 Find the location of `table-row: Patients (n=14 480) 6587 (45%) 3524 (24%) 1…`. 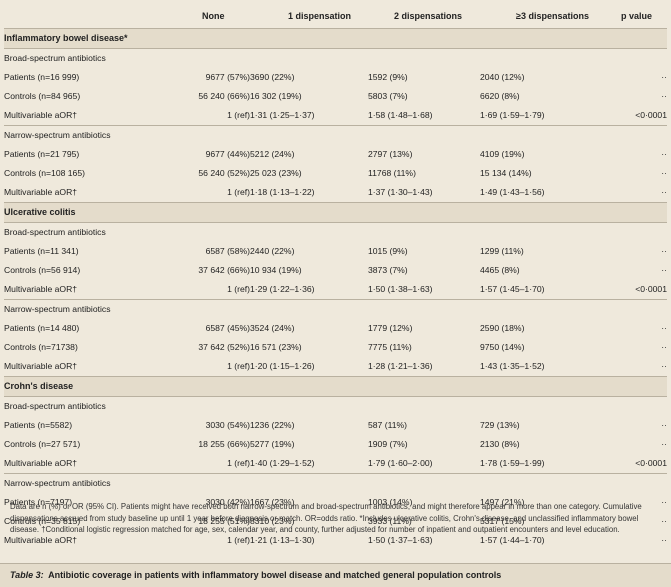

table-row: Patients (n=14 480) 6587 (45%) 3524 (24%) 1… is located at coordinates (335, 328).